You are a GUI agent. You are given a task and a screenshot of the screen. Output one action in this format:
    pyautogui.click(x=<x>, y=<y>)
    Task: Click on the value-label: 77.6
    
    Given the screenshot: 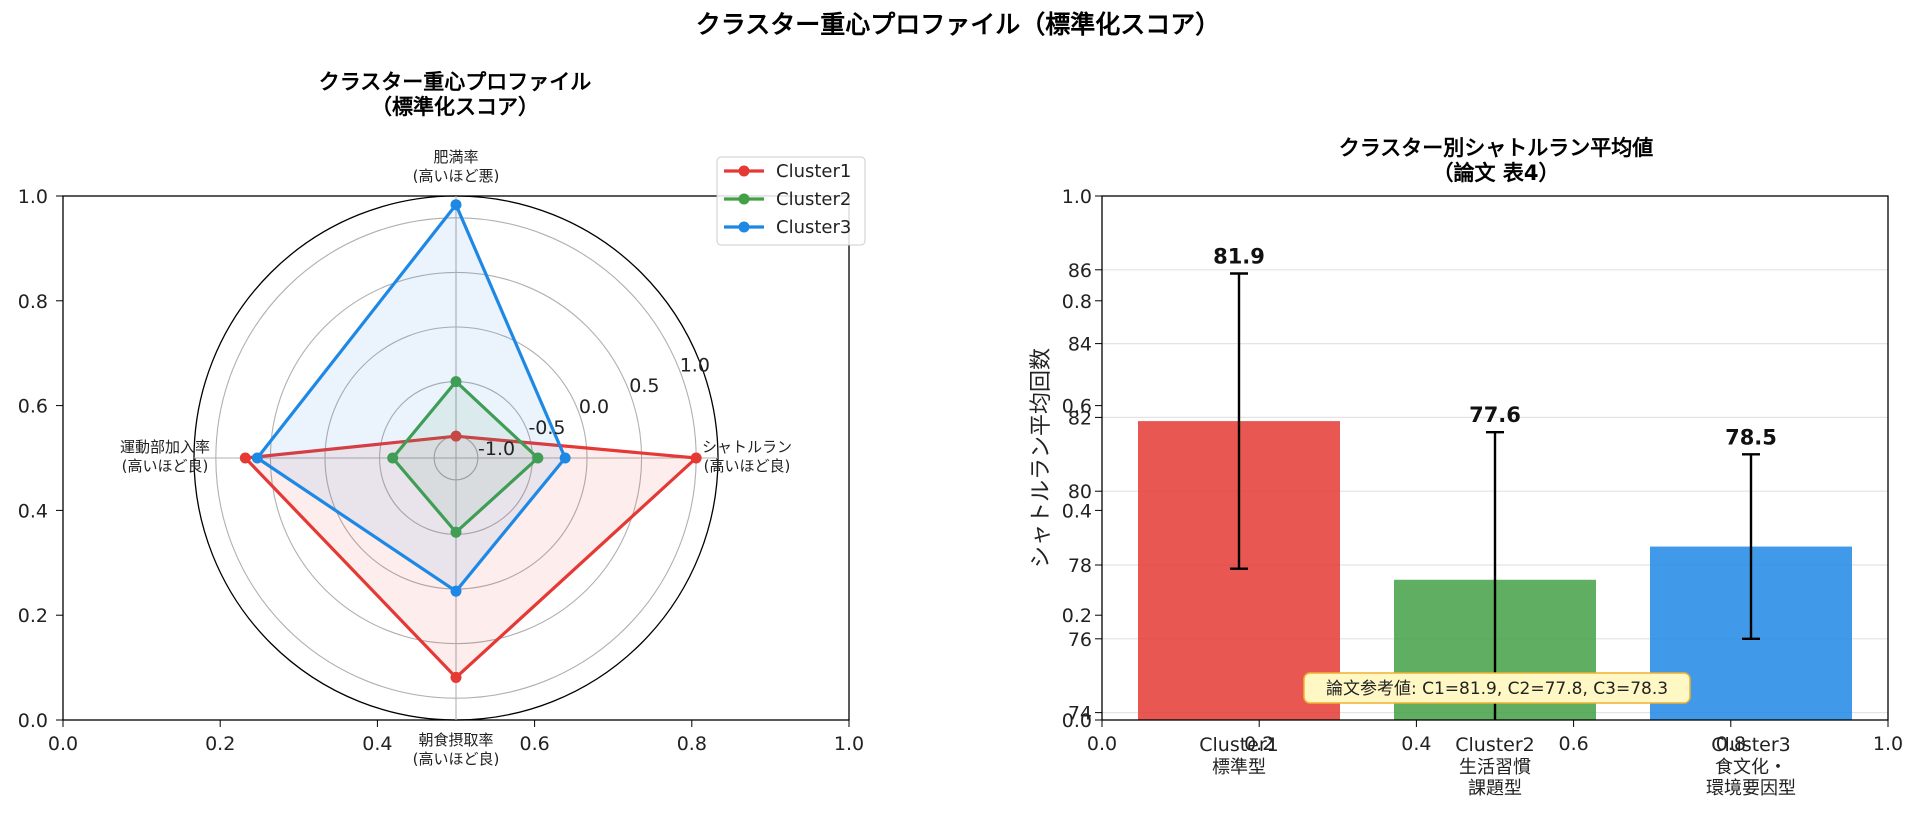 What is the action you would take?
    pyautogui.click(x=1495, y=415)
    